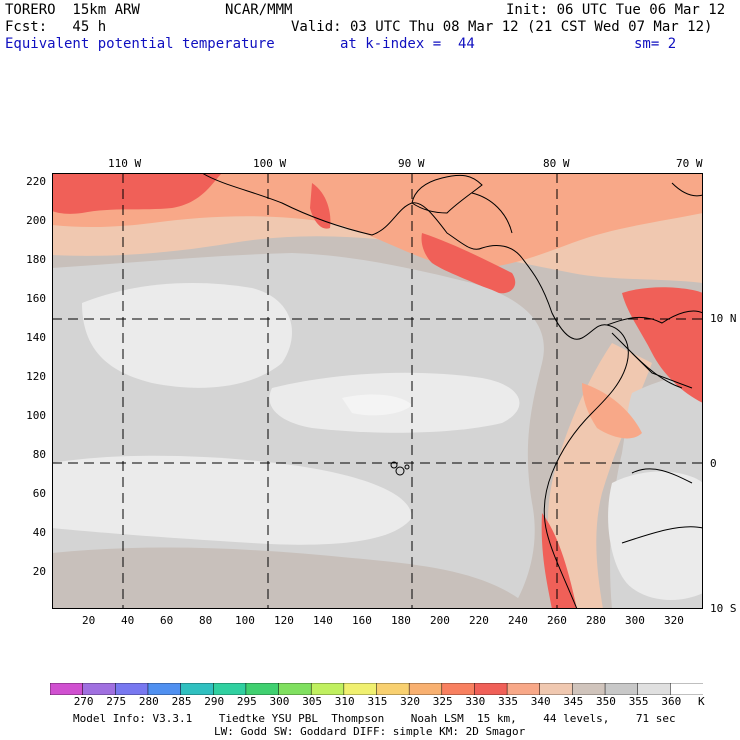 This screenshot has width=740, height=740. I want to click on x-tick: 120, so click(284, 620).